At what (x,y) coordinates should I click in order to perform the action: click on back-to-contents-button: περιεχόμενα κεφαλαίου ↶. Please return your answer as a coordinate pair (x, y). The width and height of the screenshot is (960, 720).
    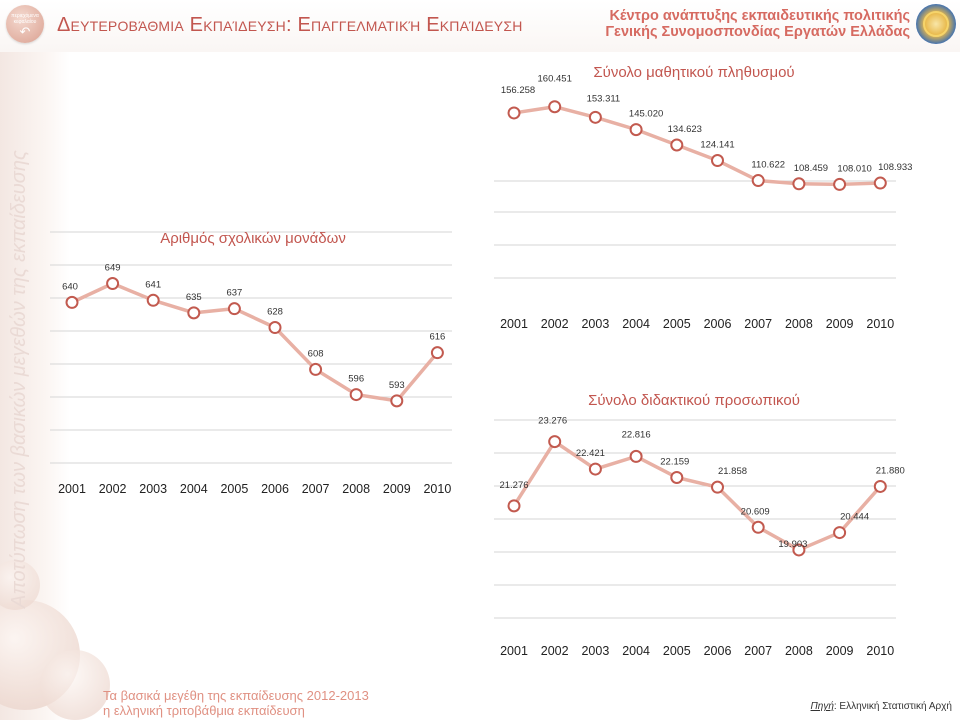
    Looking at the image, I should click on (25, 24).